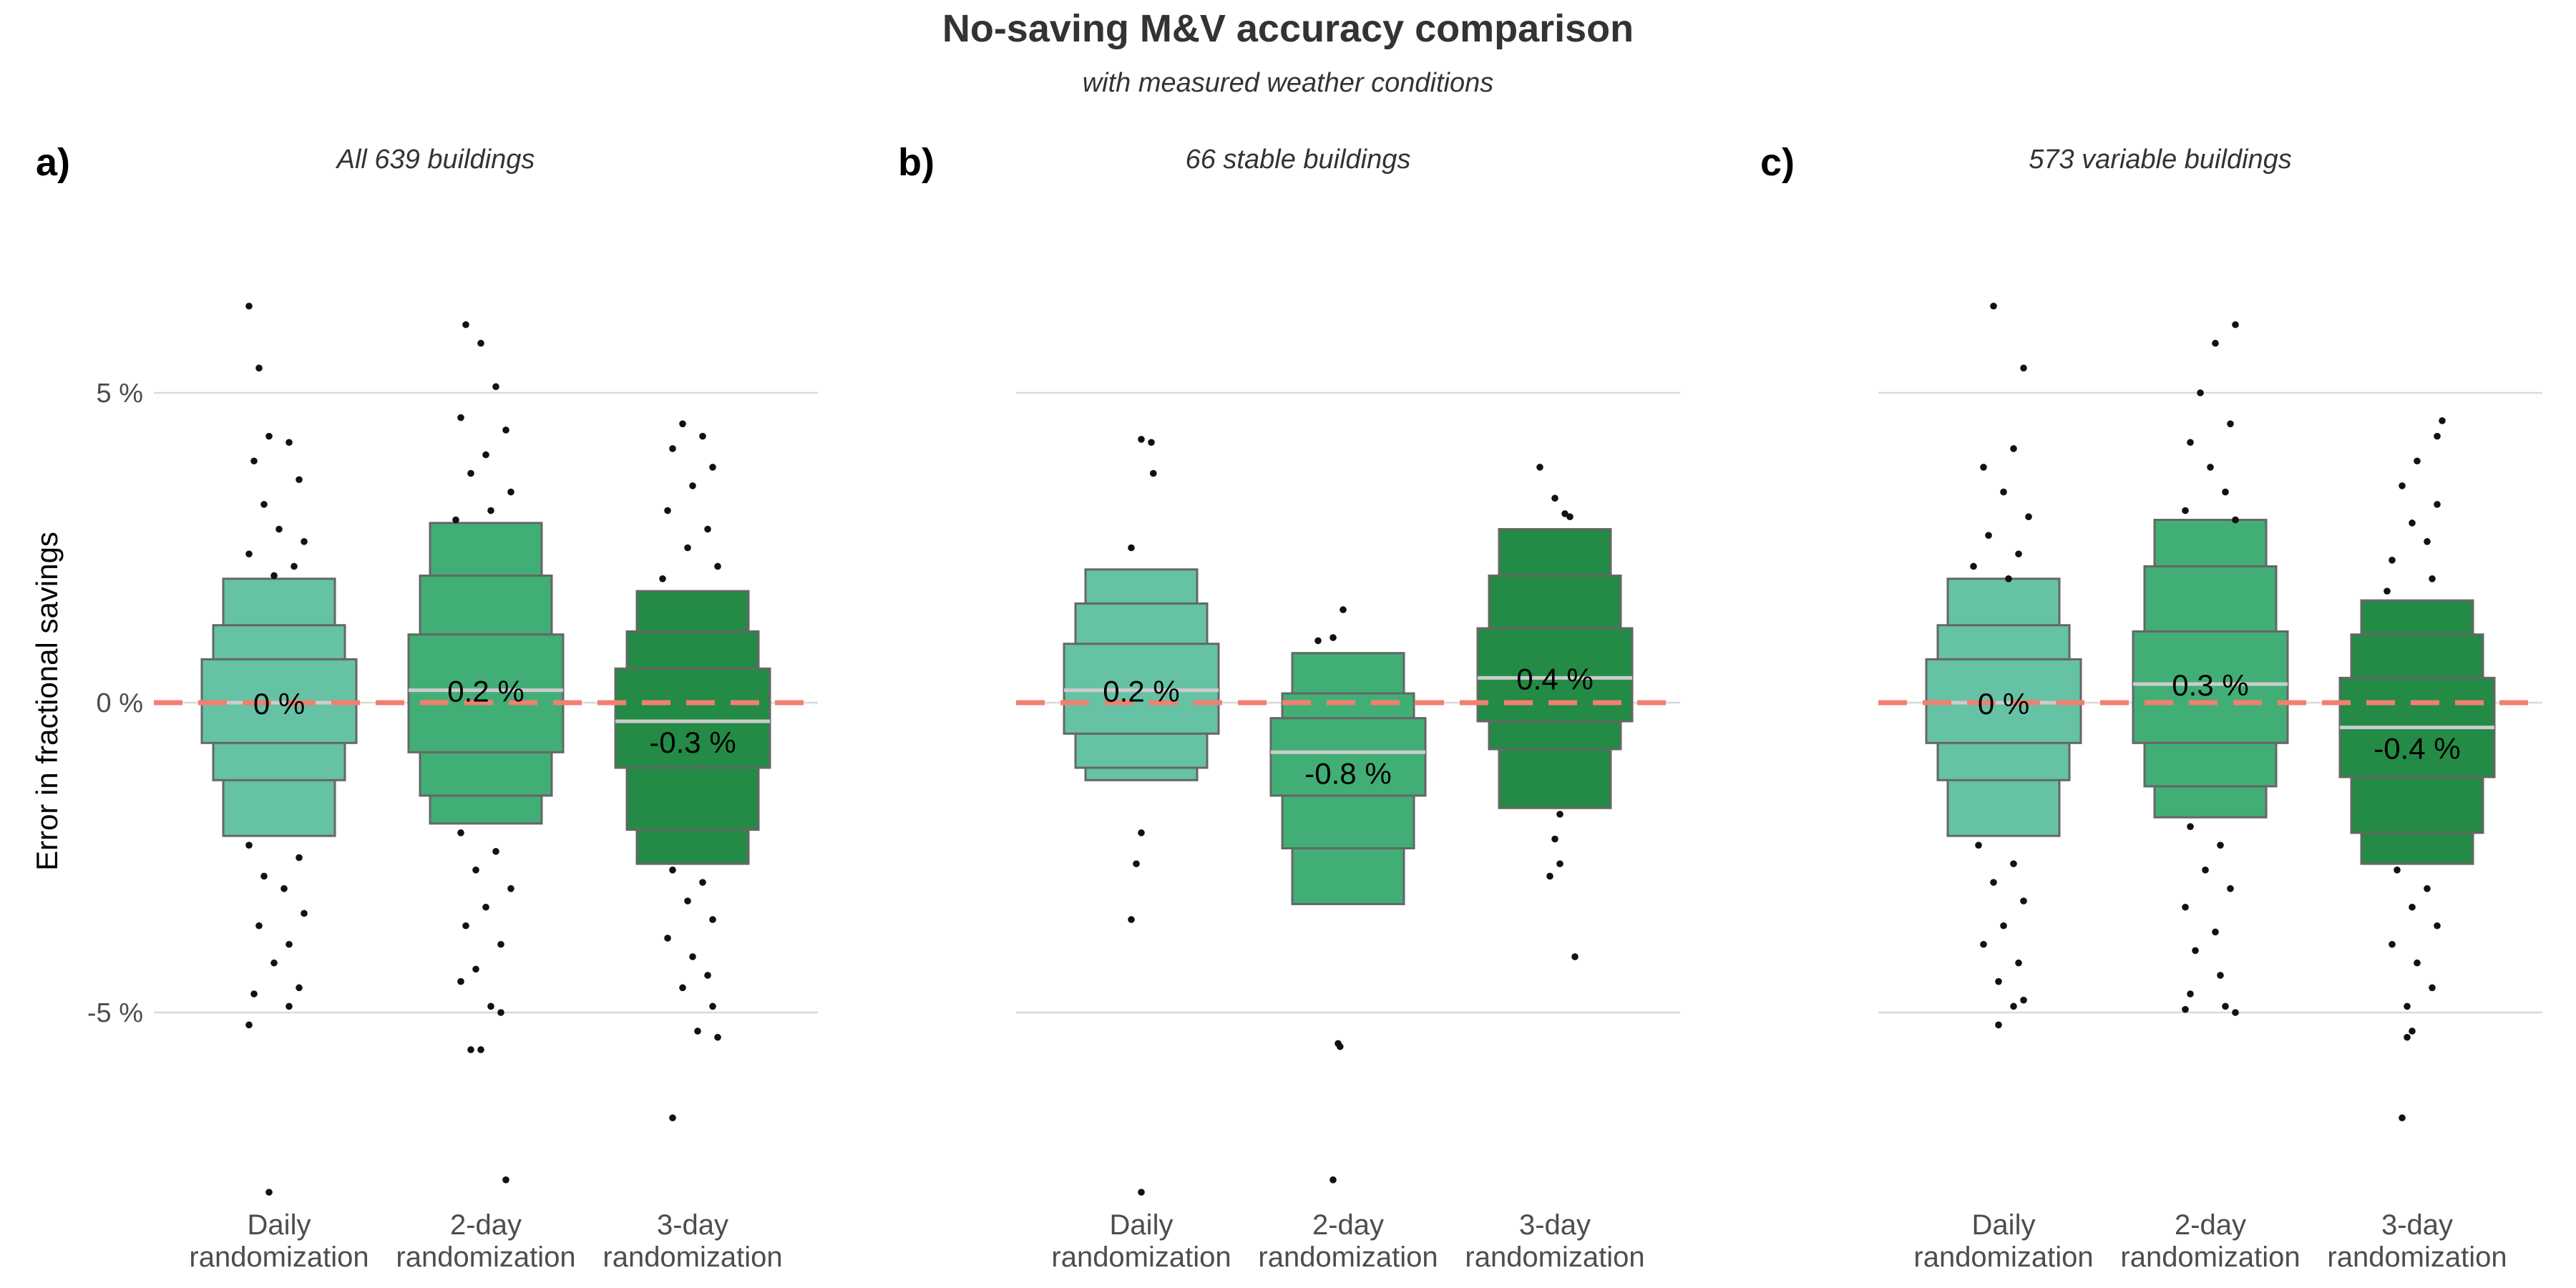  What do you see at coordinates (692, 742) in the screenshot?
I see `median-value-label: -0.3 %` at bounding box center [692, 742].